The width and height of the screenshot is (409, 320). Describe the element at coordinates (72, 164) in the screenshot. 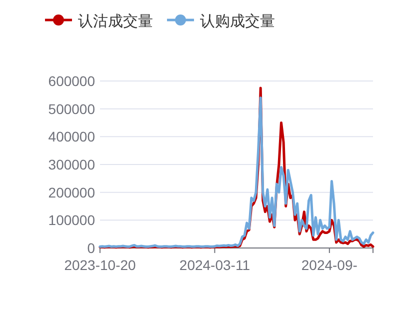

I see `y-tick-label: 300000` at that location.